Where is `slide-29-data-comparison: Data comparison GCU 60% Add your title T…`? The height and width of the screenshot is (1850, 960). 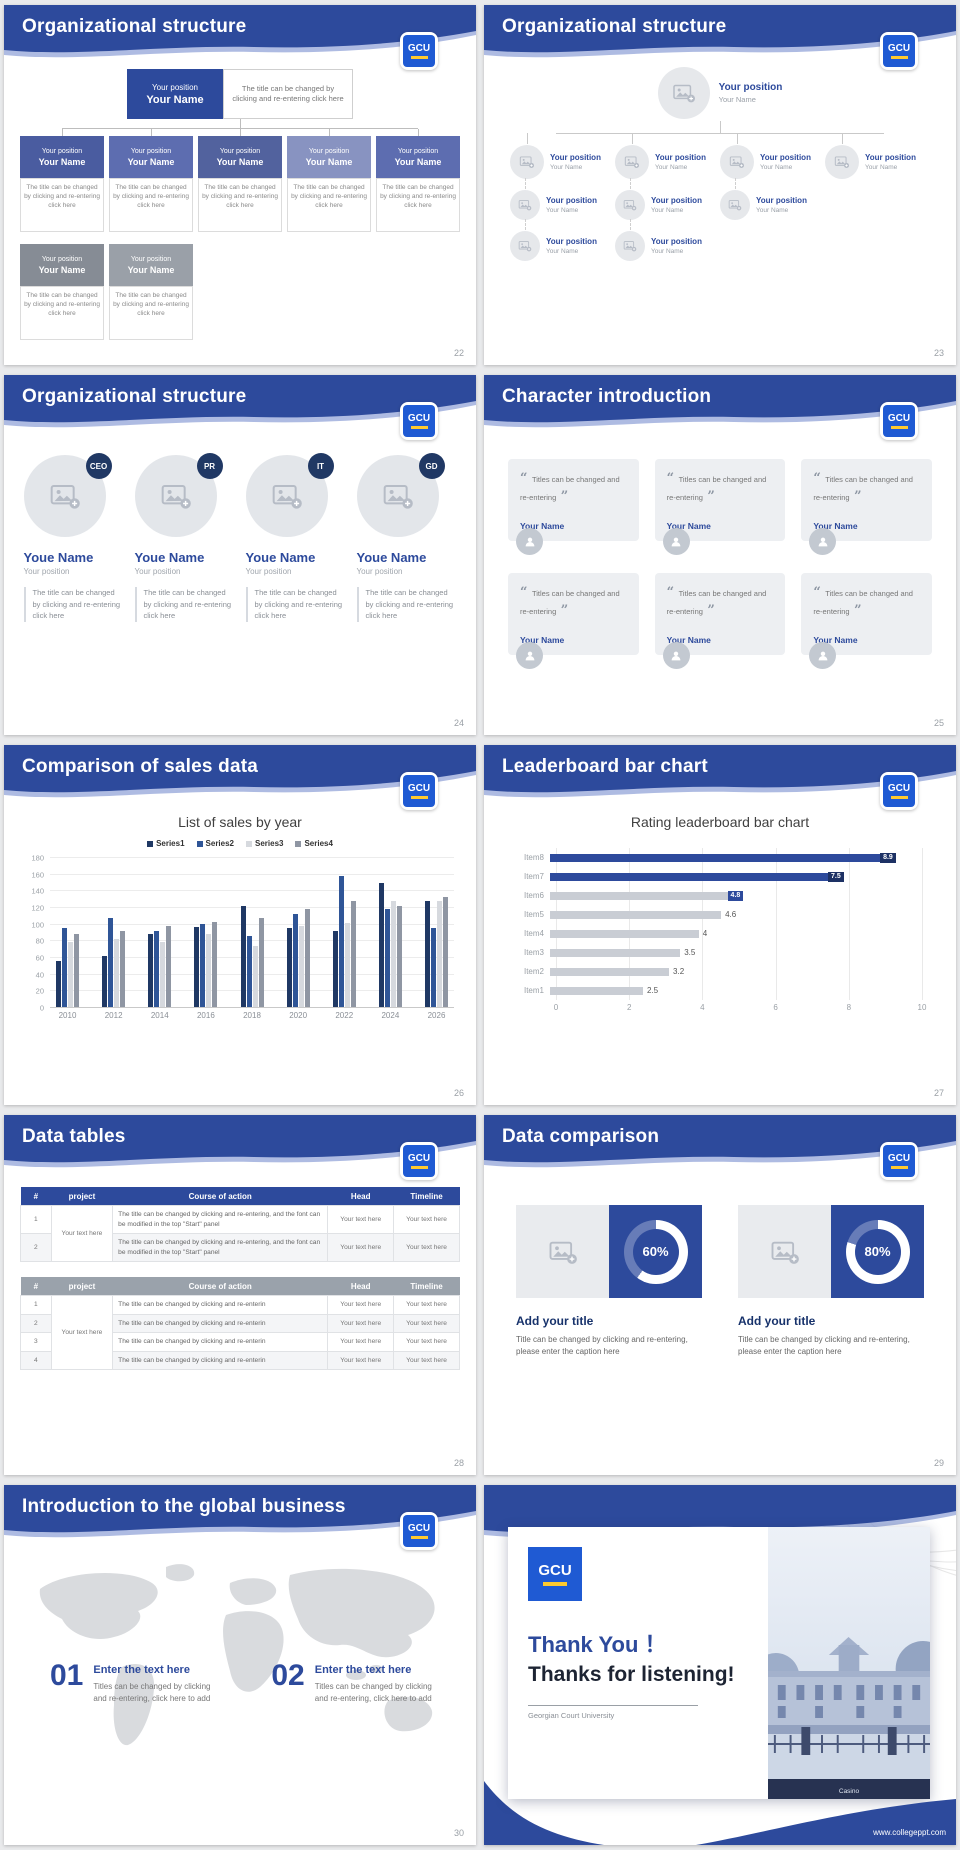
slide-29-data-comparison: Data comparison GCU 60% Add your title T… is located at coordinates (720, 1295).